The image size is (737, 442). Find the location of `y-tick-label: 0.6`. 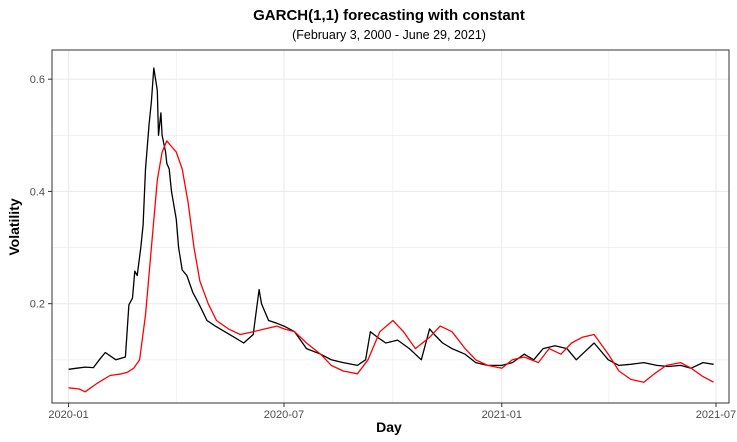

y-tick-label: 0.6 is located at coordinates (37, 80).